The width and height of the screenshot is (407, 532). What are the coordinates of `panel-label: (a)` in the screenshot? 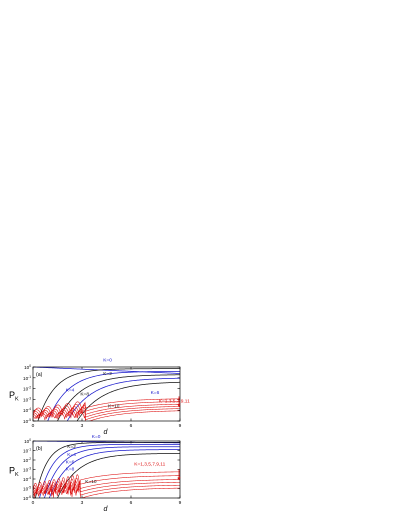 It's located at (39, 375).